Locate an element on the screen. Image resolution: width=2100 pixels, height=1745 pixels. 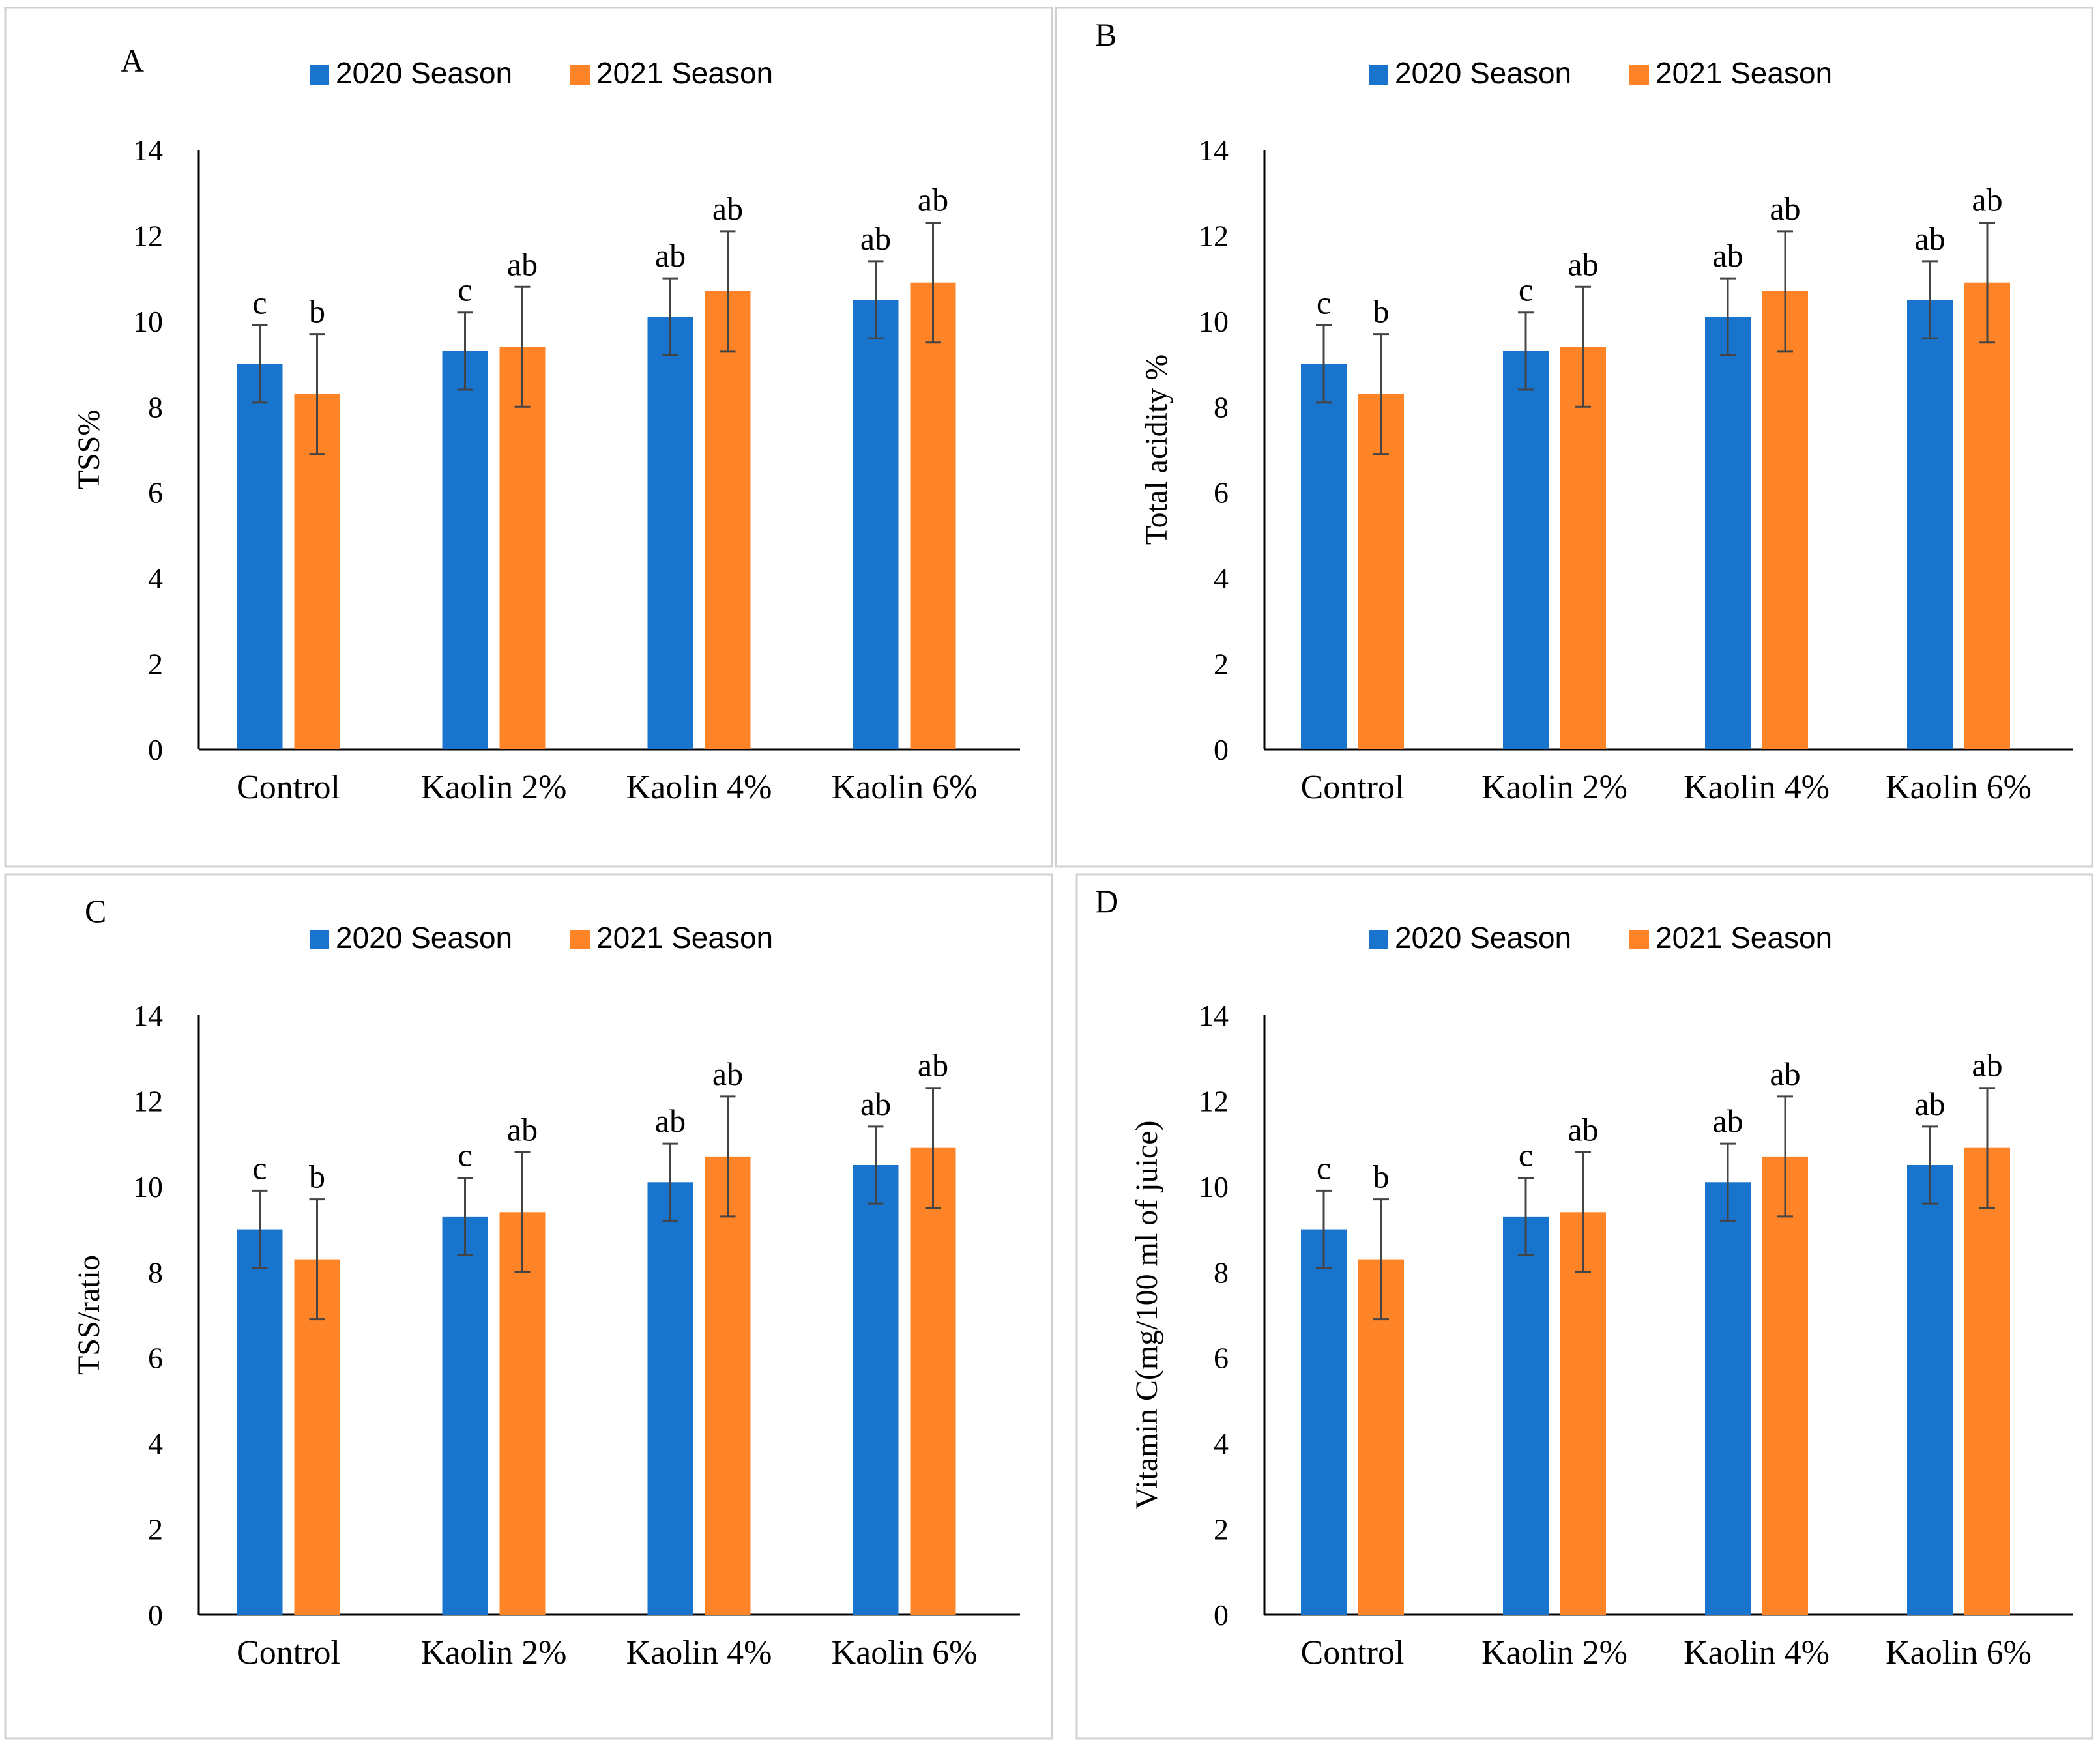
y-axis-title: Total acidity % is located at coordinates (1156, 449).